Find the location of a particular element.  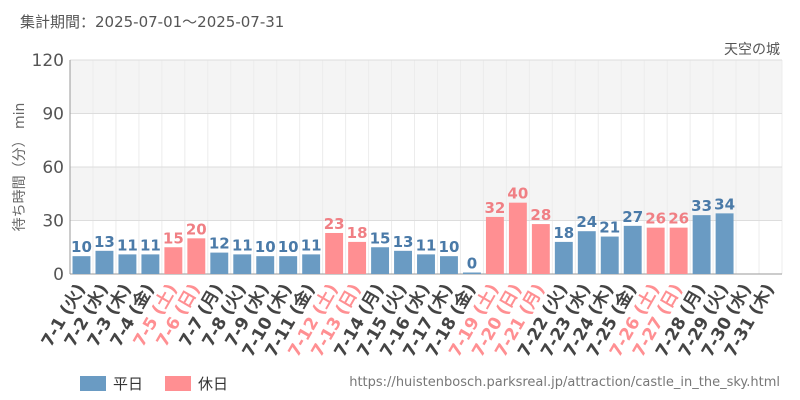

period-label: 集計期間：2025-07-01〜2025-07-31 is located at coordinates (152, 22).